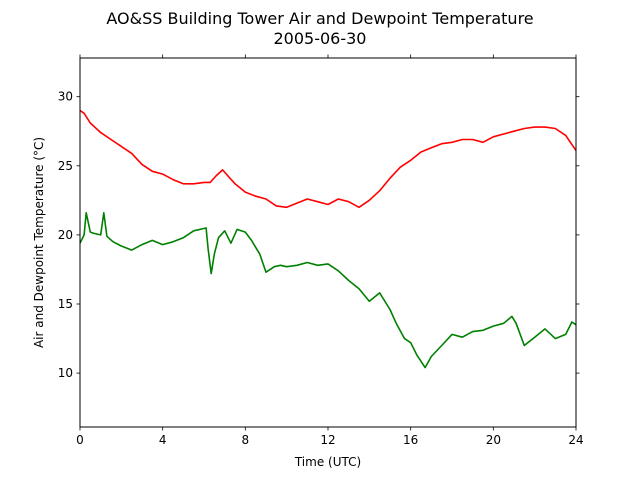 The height and width of the screenshot is (480, 640). What do you see at coordinates (493, 440) in the screenshot?
I see `x-tick-label-5: 20` at bounding box center [493, 440].